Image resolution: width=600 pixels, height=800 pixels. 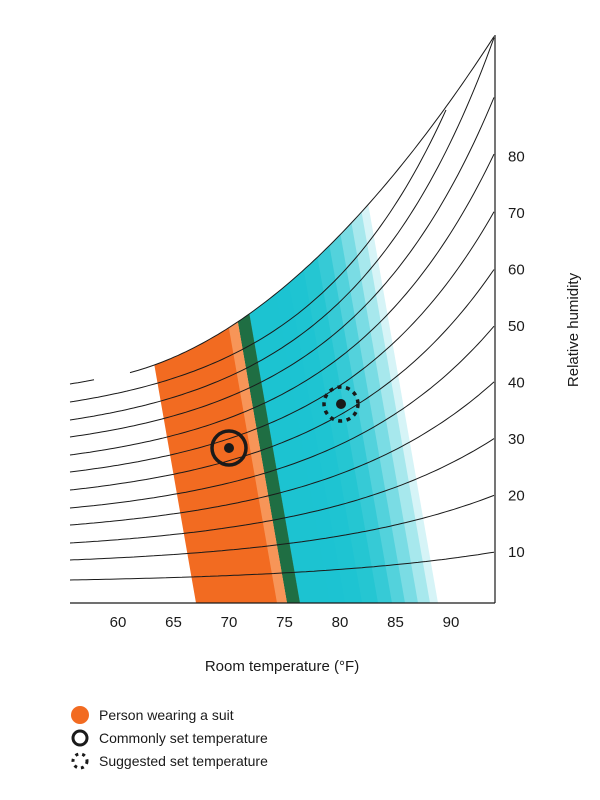 I want to click on legend-item-common: Commonly set temperature, so click(x=290, y=737).